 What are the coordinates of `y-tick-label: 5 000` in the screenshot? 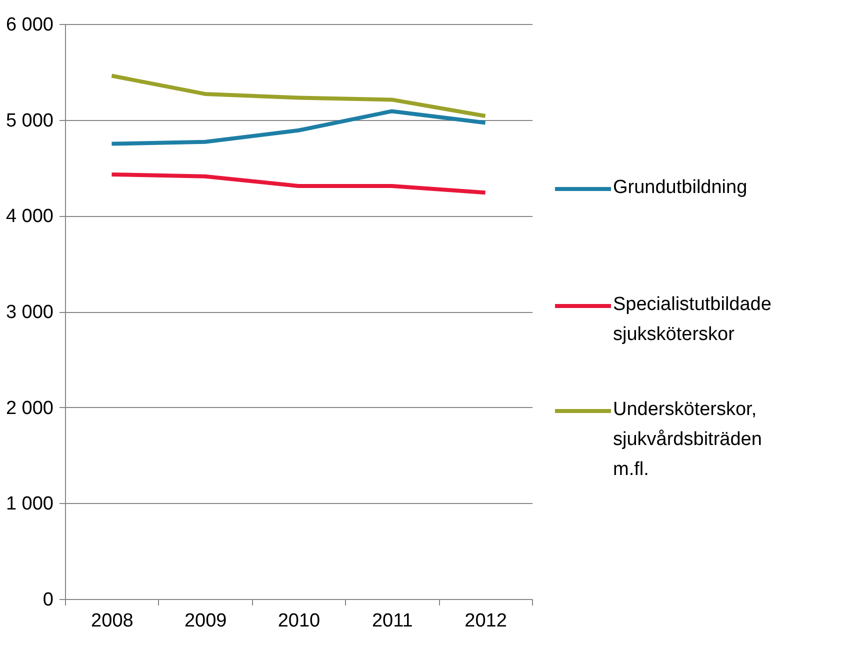 It's located at (30, 121).